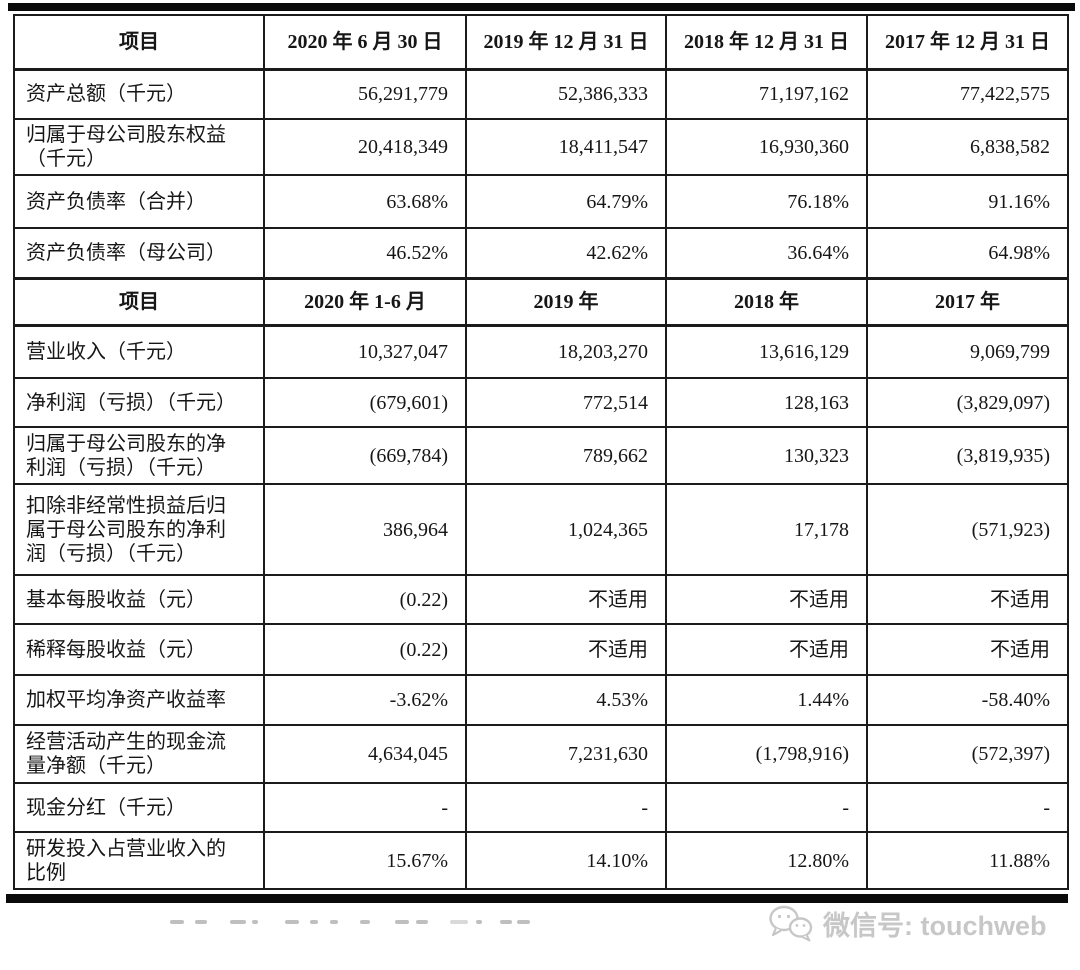 The height and width of the screenshot is (970, 1080). I want to click on row-label: 研发投入占营业收入的 比例, so click(139, 860).